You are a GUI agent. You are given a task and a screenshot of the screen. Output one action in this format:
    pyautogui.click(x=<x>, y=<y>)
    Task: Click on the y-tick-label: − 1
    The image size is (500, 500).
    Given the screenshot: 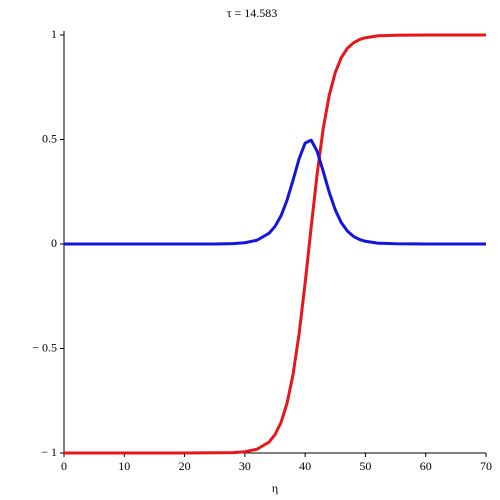 What is the action you would take?
    pyautogui.click(x=49, y=452)
    